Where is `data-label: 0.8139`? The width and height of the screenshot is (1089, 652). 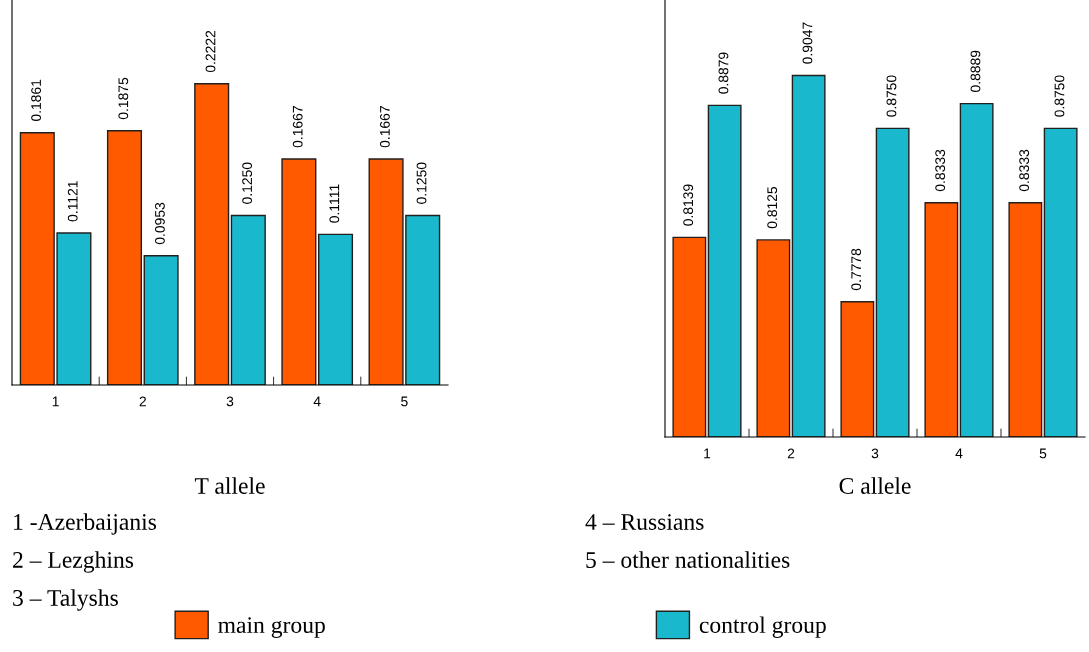
data-label: 0.8139 is located at coordinates (688, 205).